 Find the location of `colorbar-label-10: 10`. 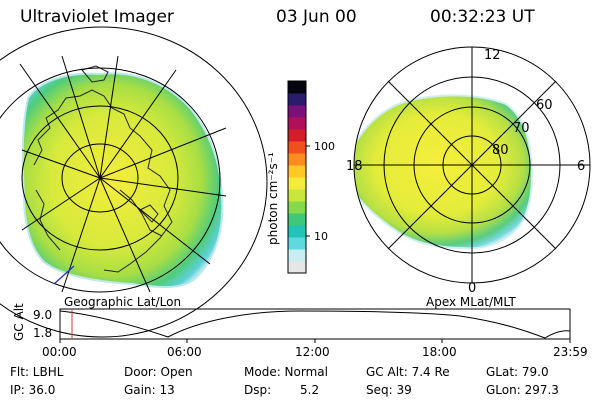

colorbar-label-10: 10 is located at coordinates (321, 236).